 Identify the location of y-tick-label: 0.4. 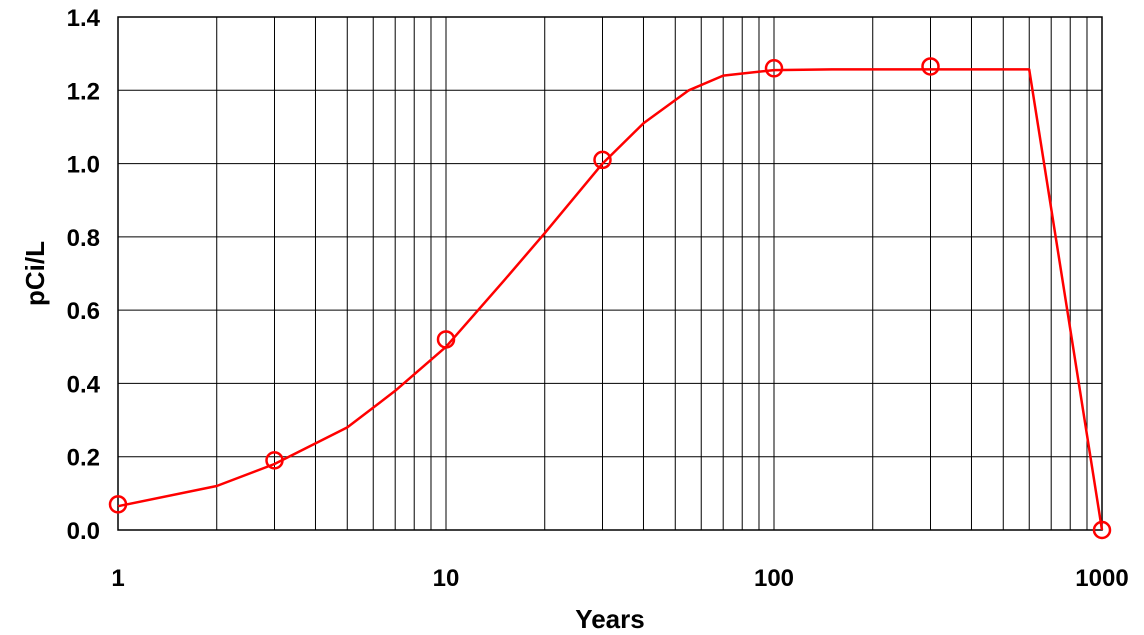
(84, 384).